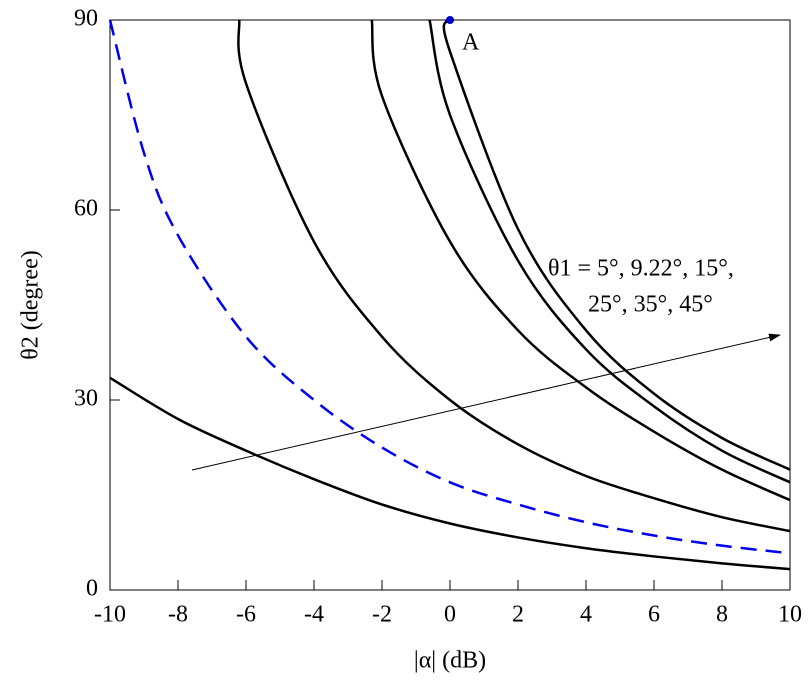  I want to click on x-tick-label: -2, so click(382, 615).